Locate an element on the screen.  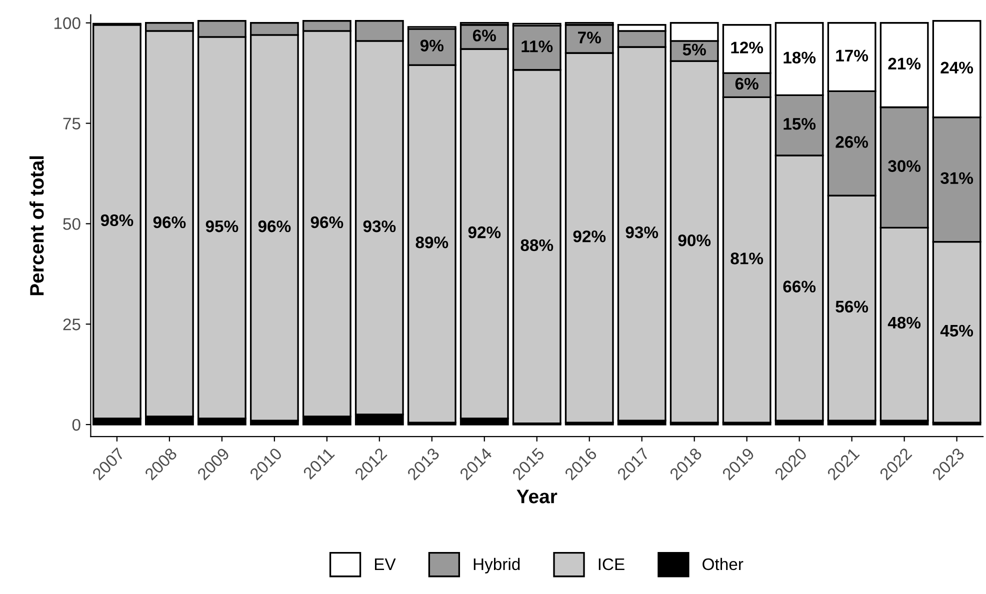
y-tick-label: 75 is located at coordinates (71, 124).